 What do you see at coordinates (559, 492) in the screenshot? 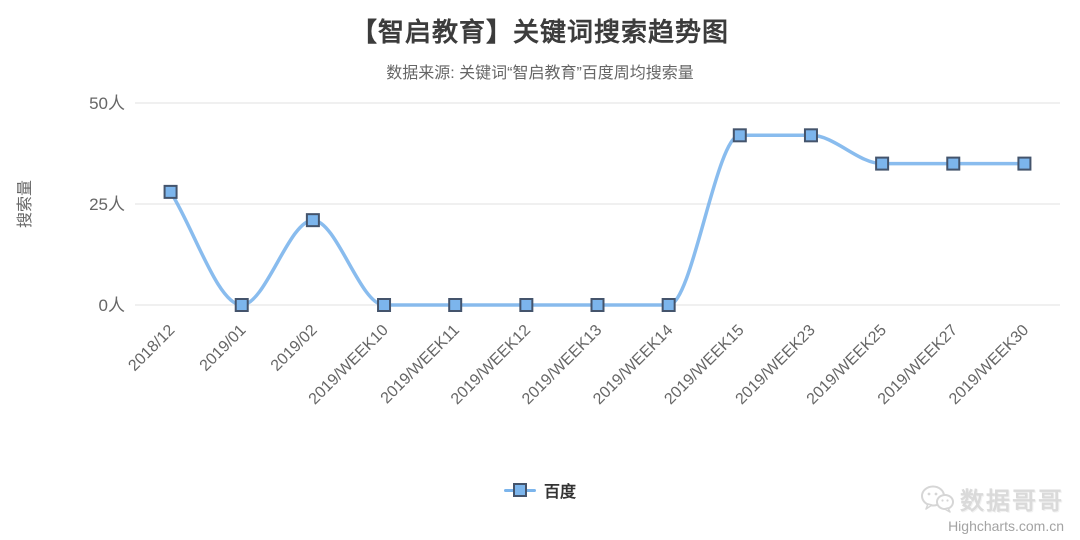
I see `legend-label: 百度` at bounding box center [559, 492].